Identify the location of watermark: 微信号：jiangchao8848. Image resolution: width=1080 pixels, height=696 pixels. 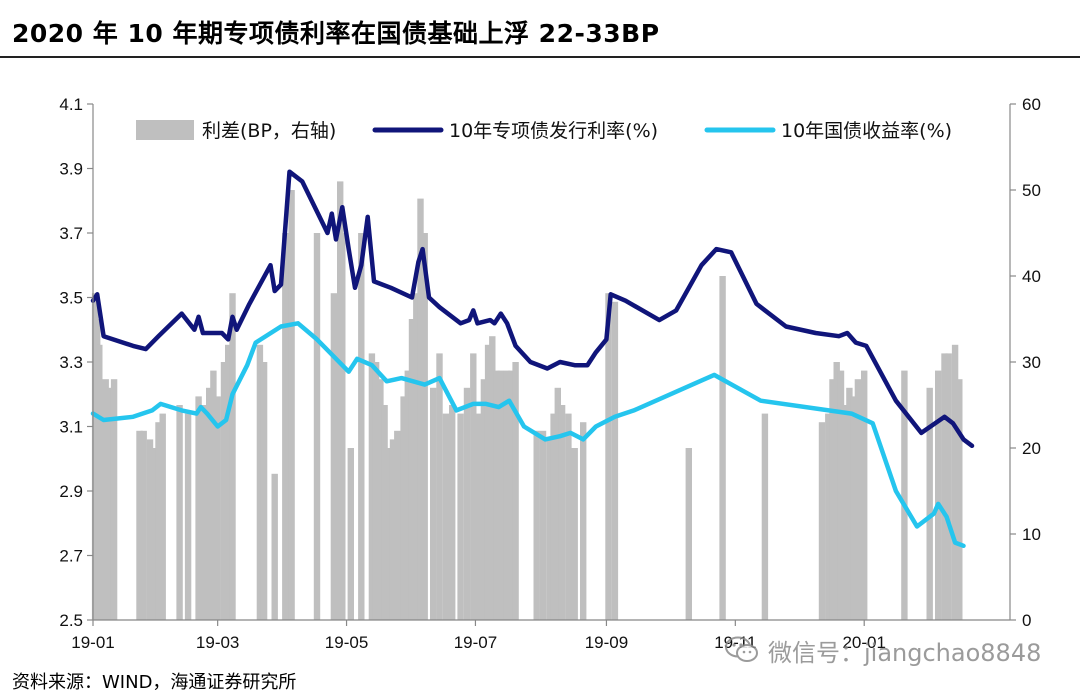
(882, 650).